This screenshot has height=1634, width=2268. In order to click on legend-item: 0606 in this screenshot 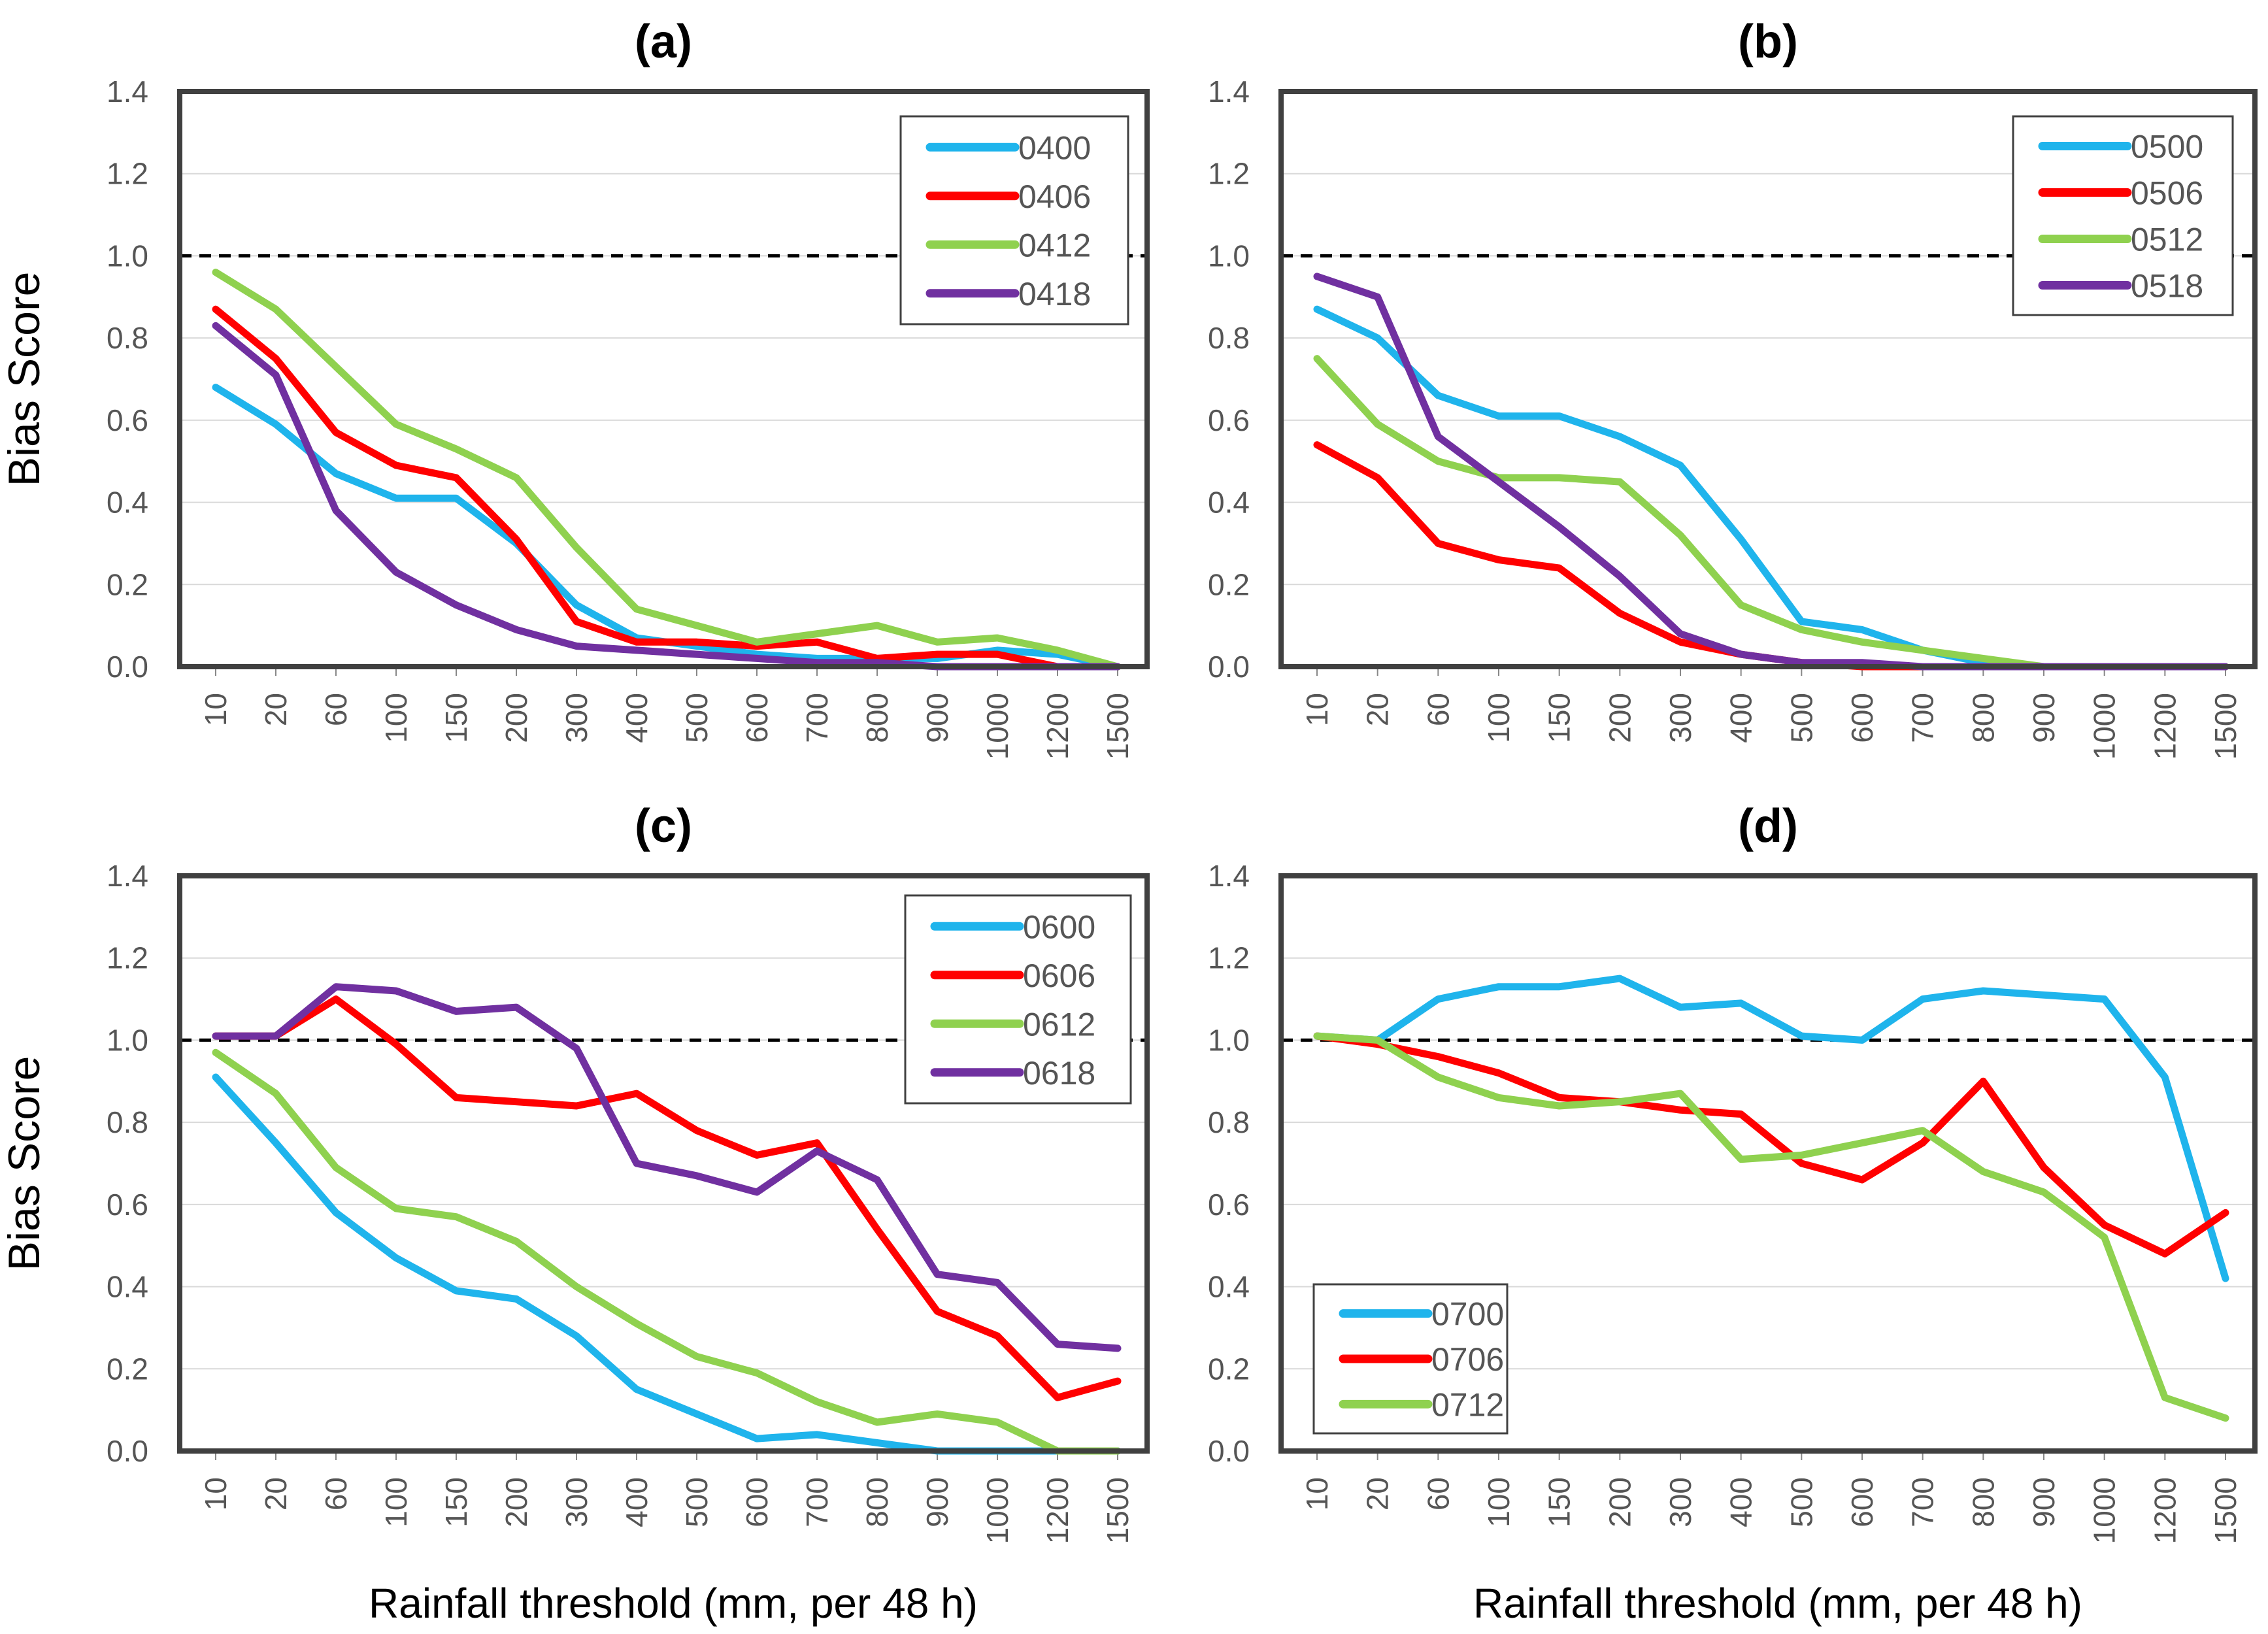, I will do `click(1013, 976)`.